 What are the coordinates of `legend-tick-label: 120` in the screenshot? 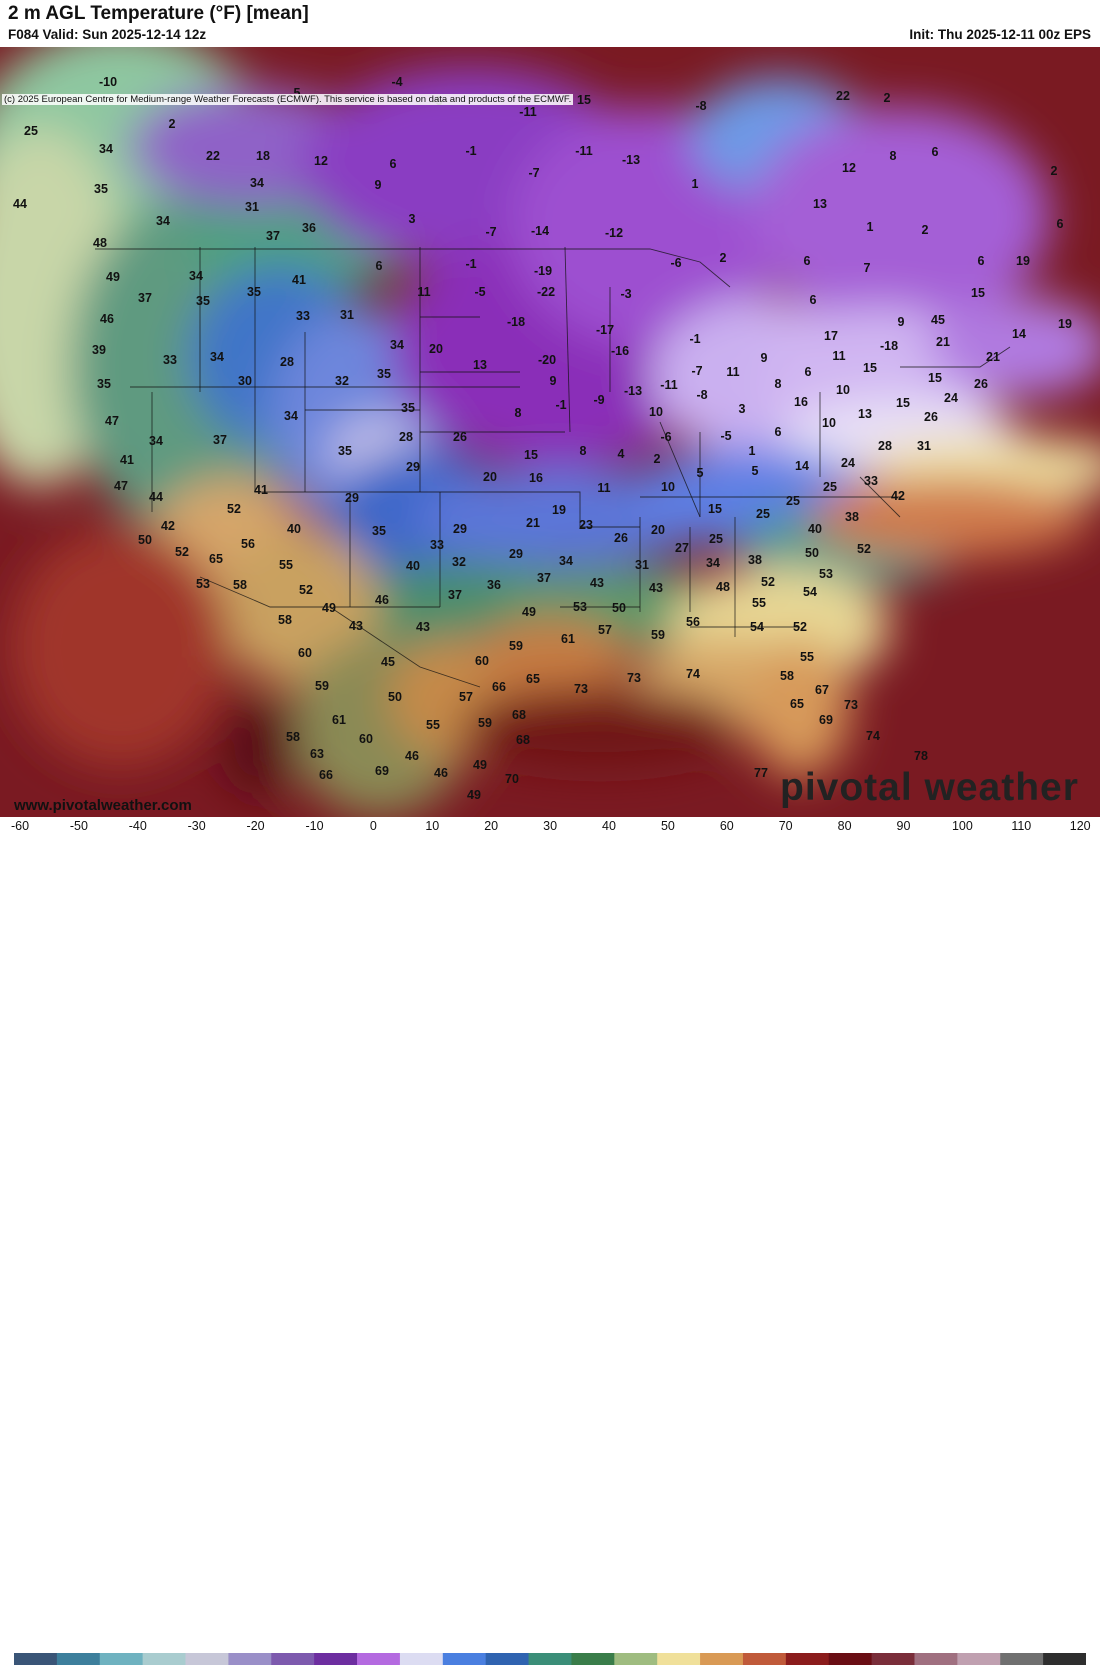 It's located at (1080, 826).